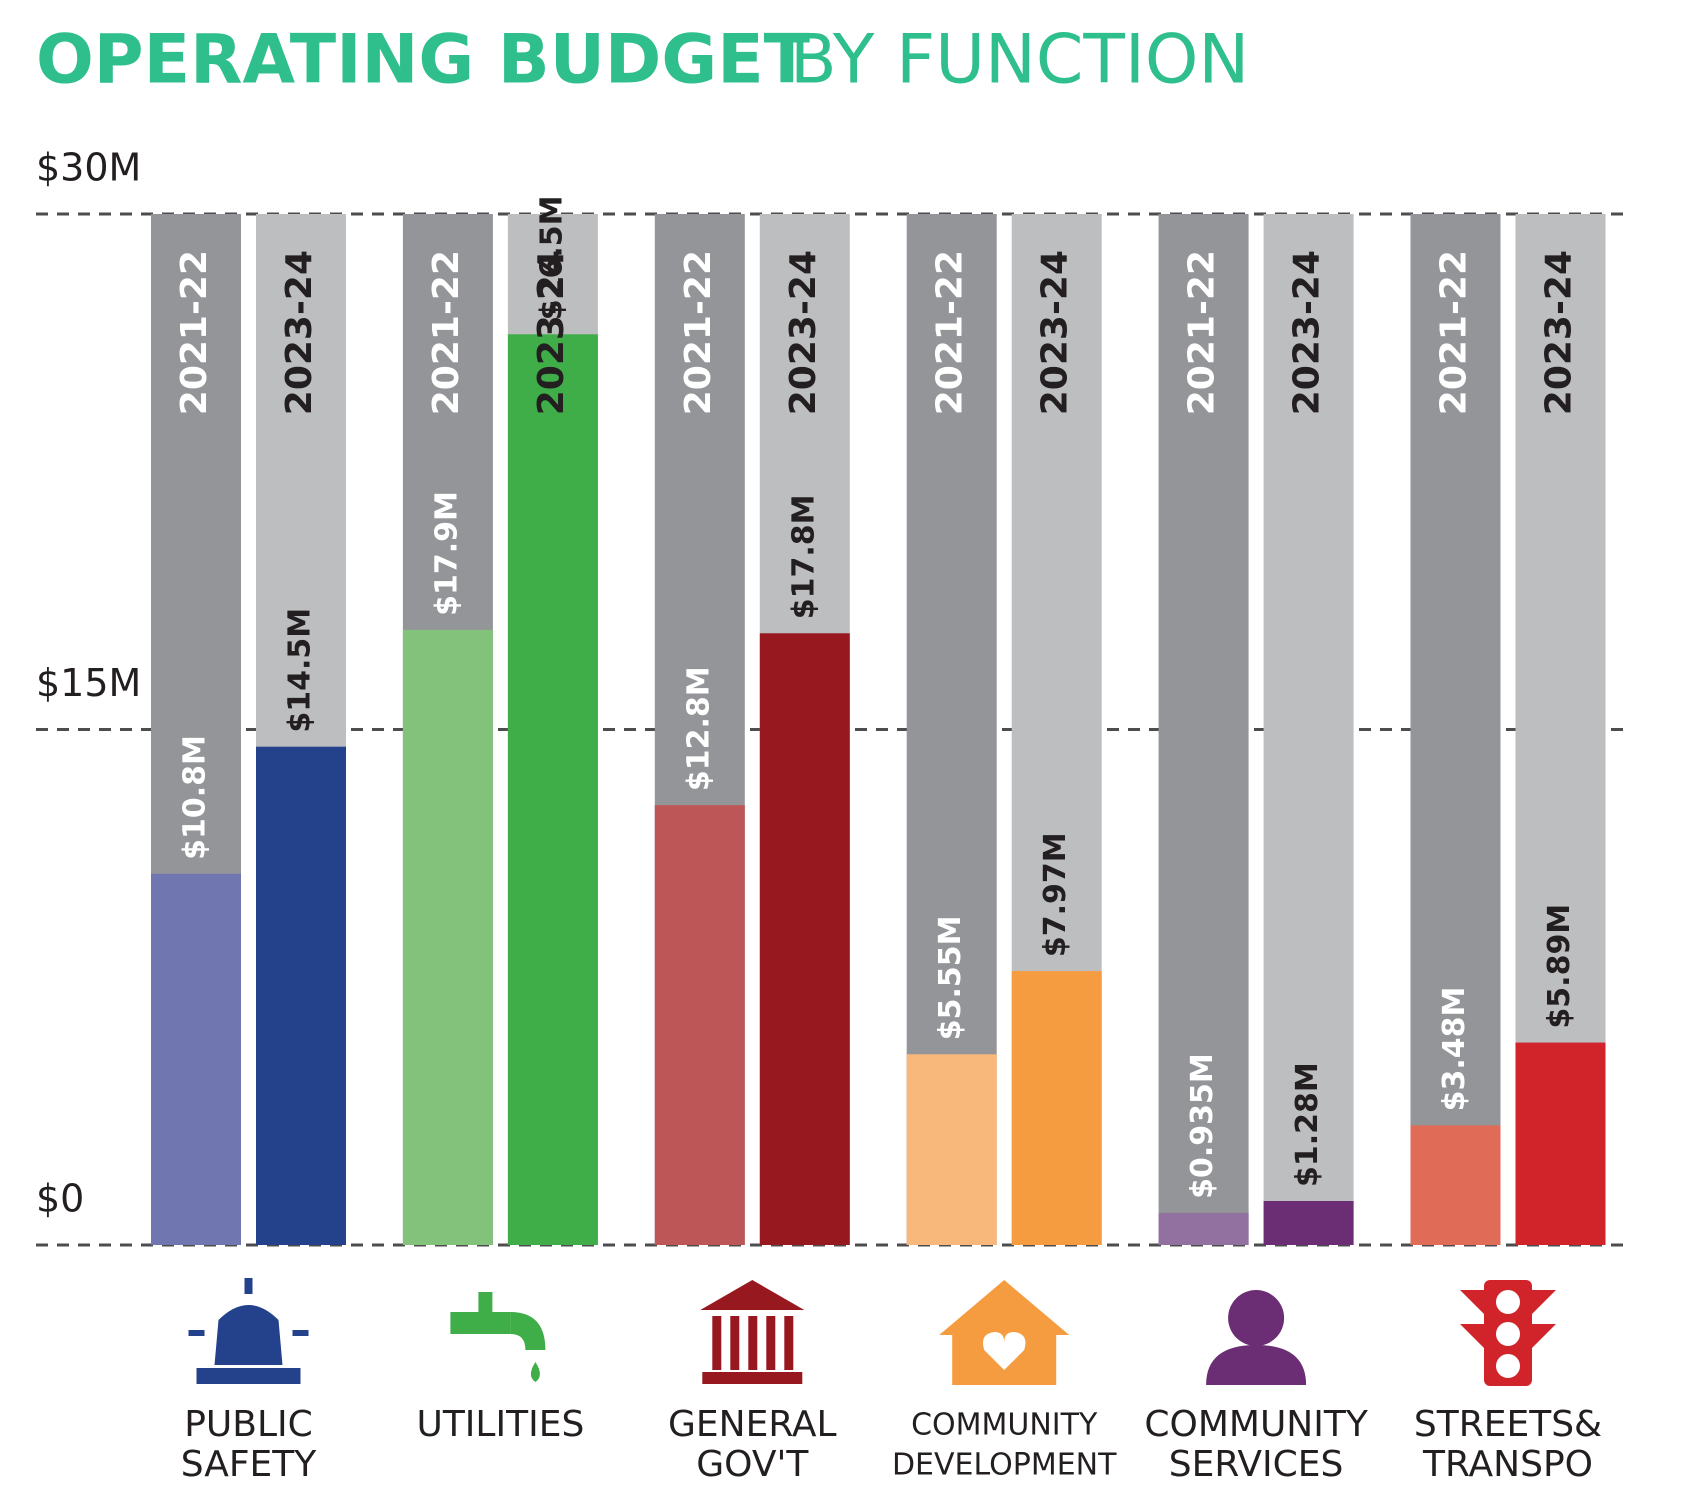  Describe the element at coordinates (500, 1424) in the screenshot. I see `x-tick-label: UTILITIES` at that location.